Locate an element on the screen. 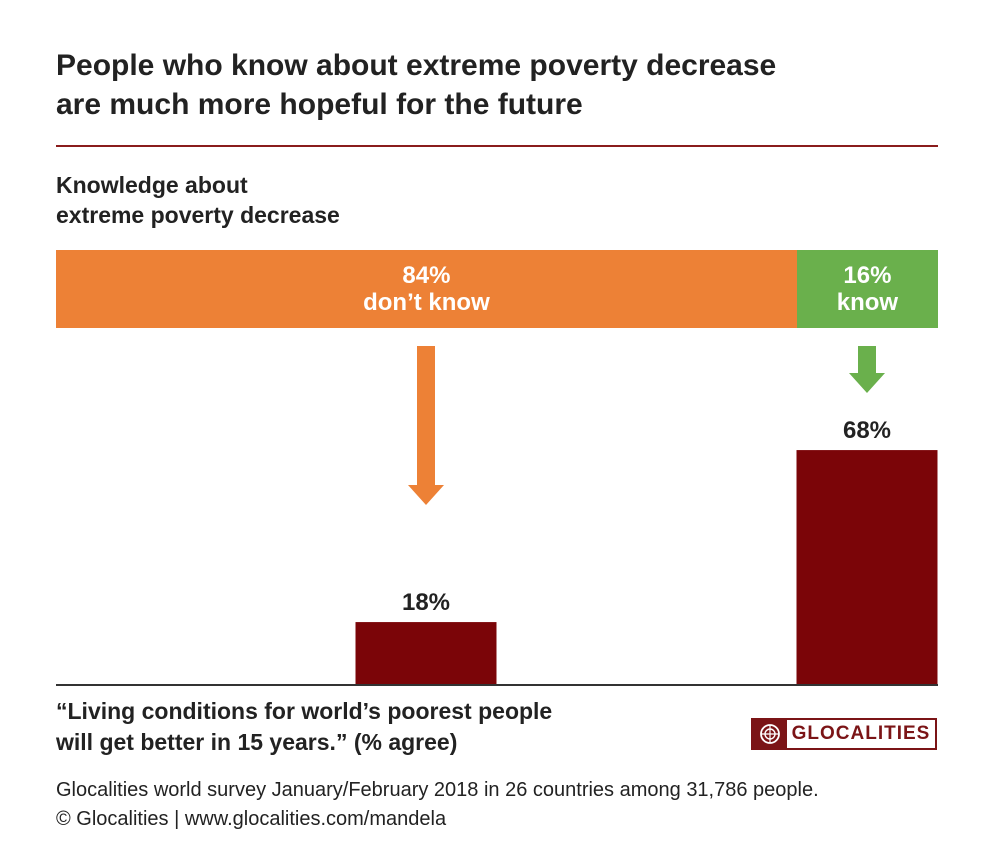 The image size is (1000, 866). title-divider is located at coordinates (497, 146).